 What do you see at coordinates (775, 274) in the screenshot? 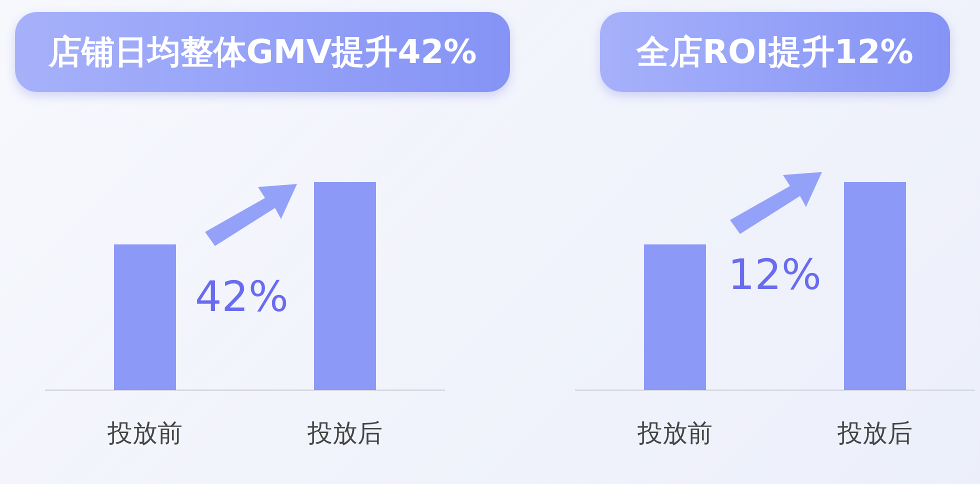
I see `annotation: 12%` at bounding box center [775, 274].